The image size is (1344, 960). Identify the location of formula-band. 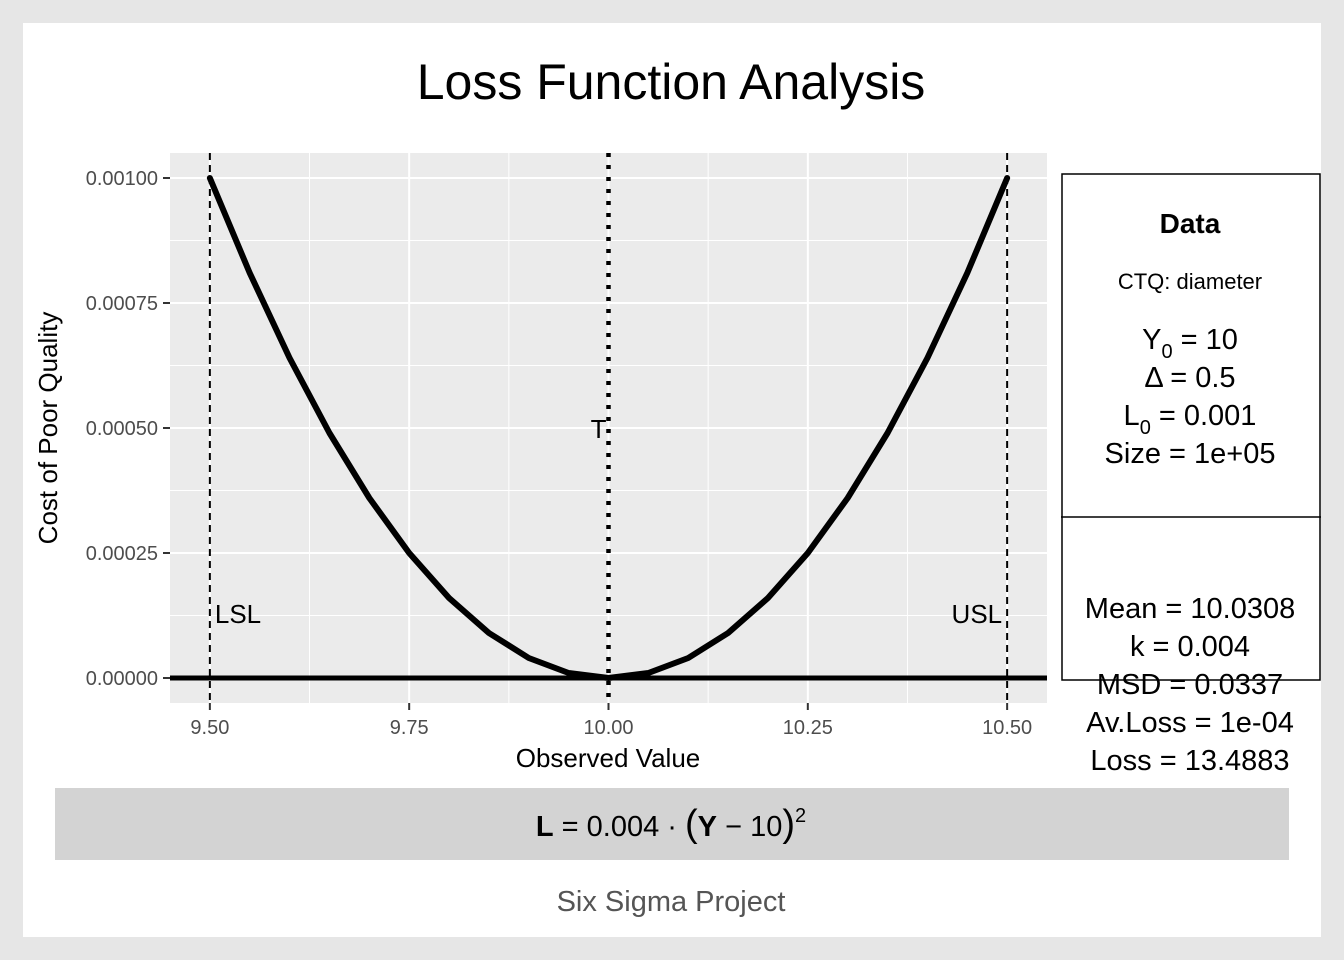
(672, 824).